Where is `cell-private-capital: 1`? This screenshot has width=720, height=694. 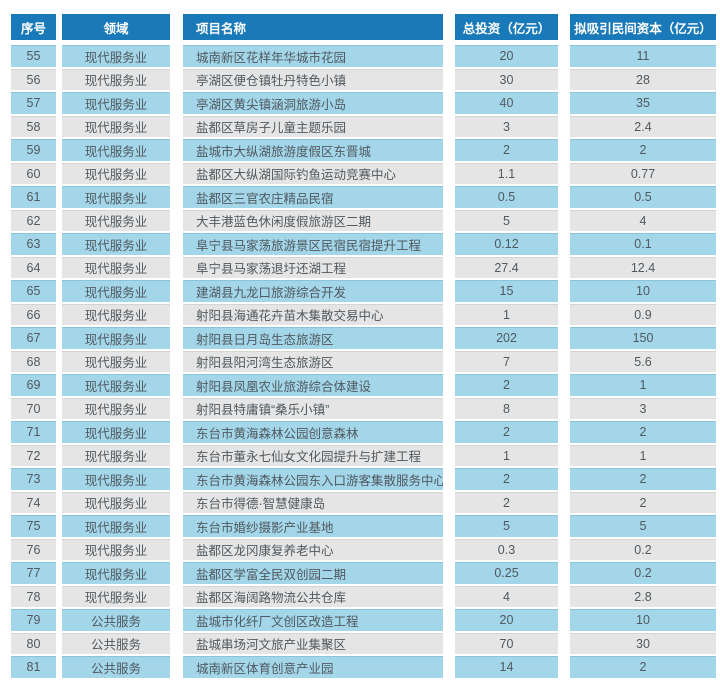 cell-private-capital: 1 is located at coordinates (643, 455).